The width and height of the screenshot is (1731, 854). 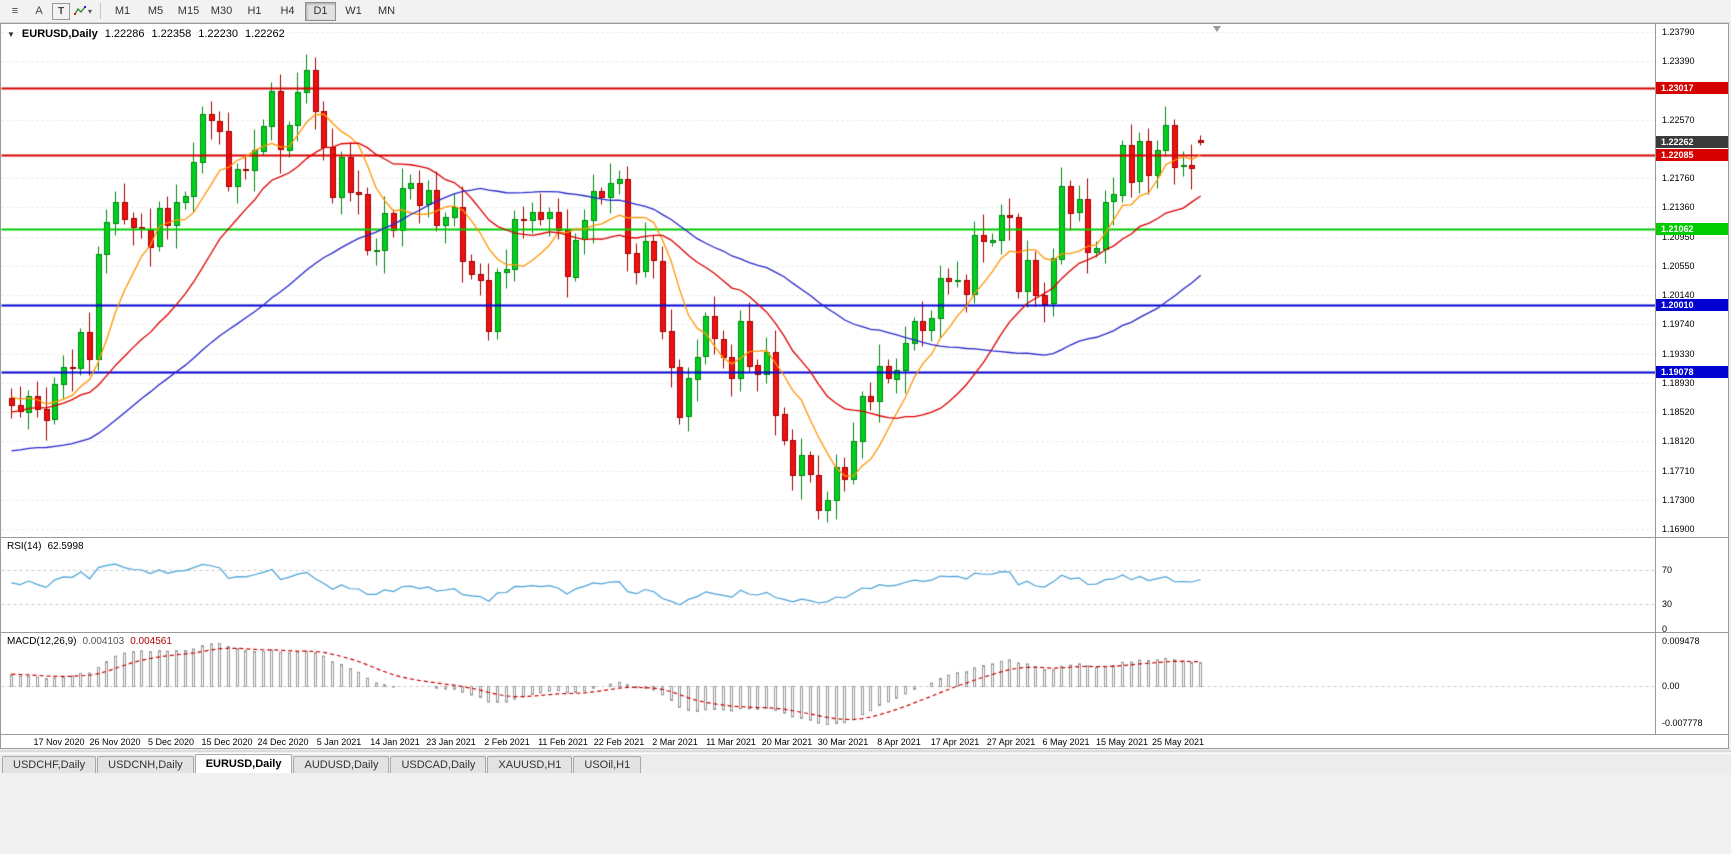 What do you see at coordinates (83, 11) in the screenshot?
I see `chart-style-icon: ▾` at bounding box center [83, 11].